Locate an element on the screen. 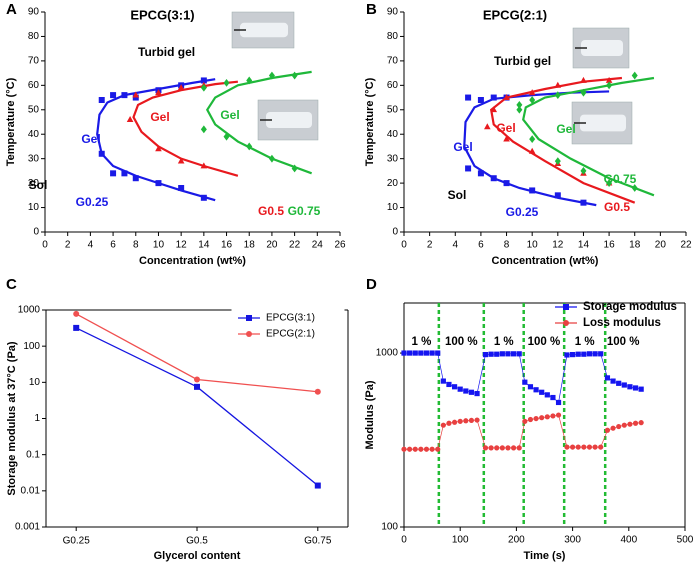 This screenshot has height=575, width=696. x-tick-label: 18 is located at coordinates (250, 245).